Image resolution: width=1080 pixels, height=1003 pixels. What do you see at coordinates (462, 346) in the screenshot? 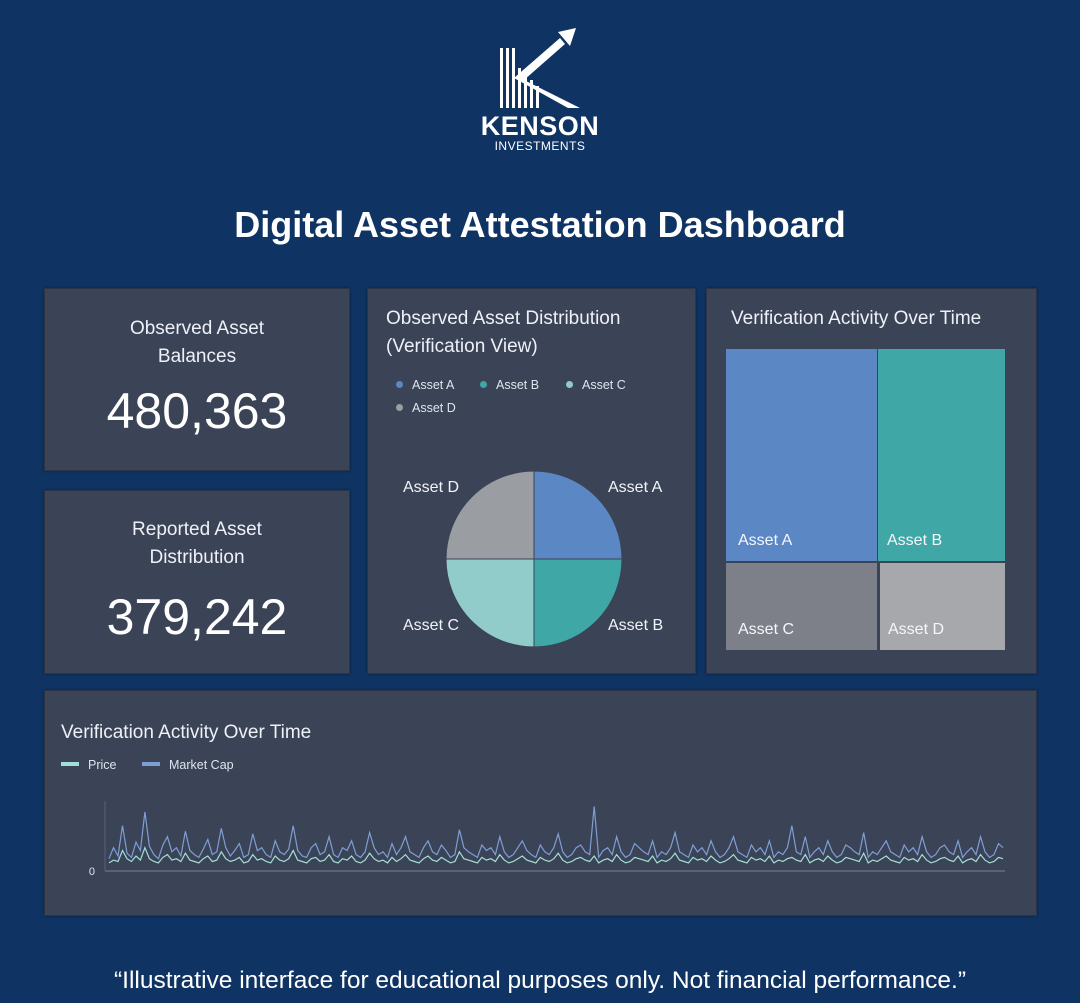
I see `pie-chart-title-line2: (Verification View)` at bounding box center [462, 346].